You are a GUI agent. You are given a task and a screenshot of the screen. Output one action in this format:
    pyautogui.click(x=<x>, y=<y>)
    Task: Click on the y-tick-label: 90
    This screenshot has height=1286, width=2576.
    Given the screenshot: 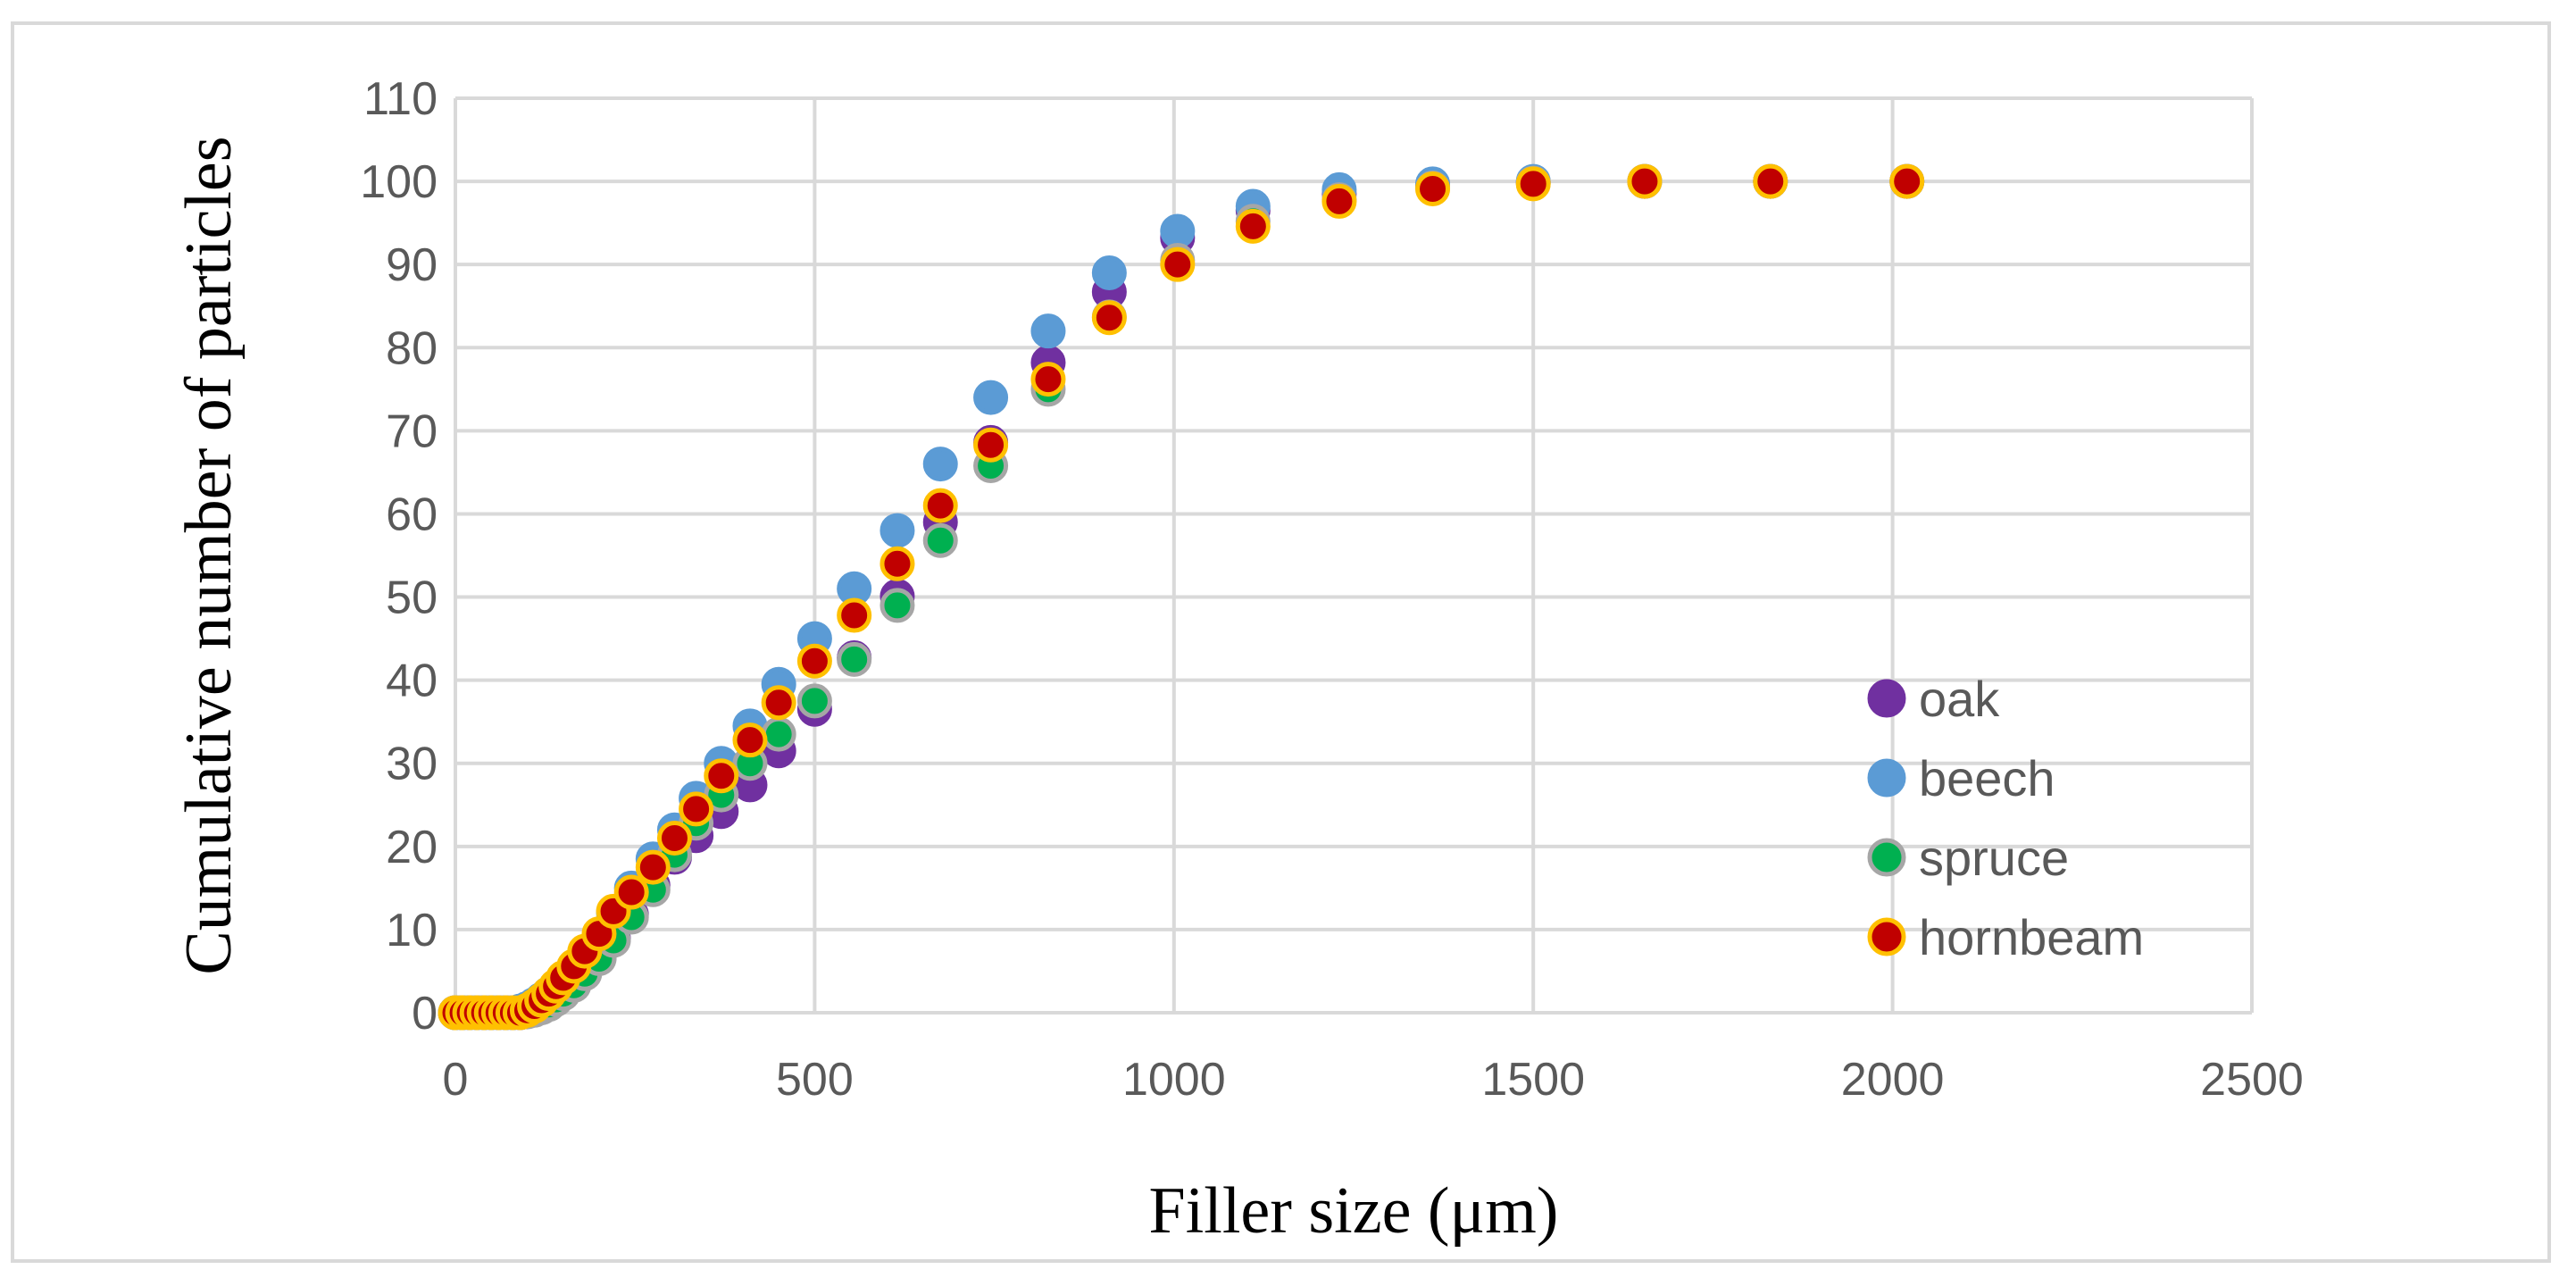 What is the action you would take?
    pyautogui.click(x=412, y=265)
    